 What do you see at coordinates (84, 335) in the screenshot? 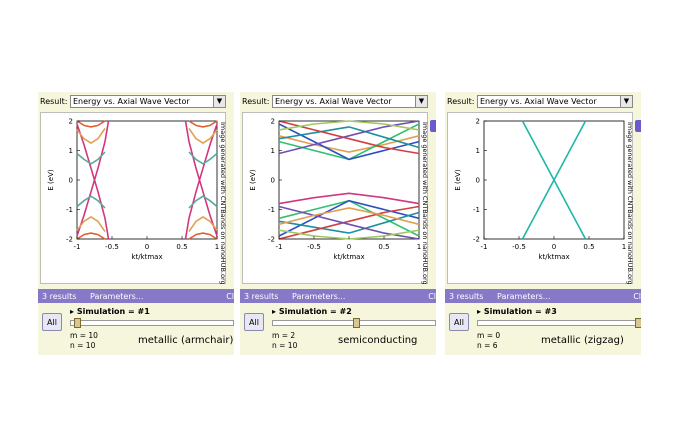
I see `m-value: m = 10` at bounding box center [84, 335].